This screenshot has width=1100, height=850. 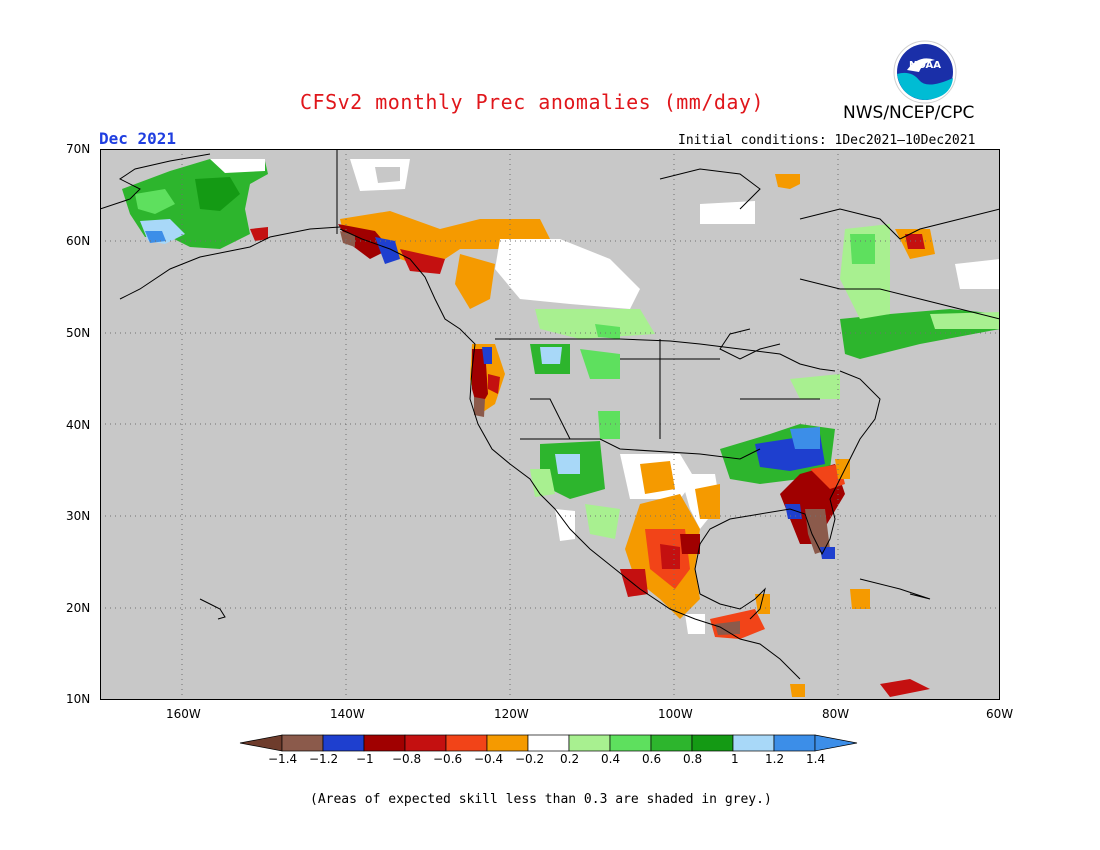 I want to click on colorbar-tick-label: 1.2, so click(x=775, y=759).